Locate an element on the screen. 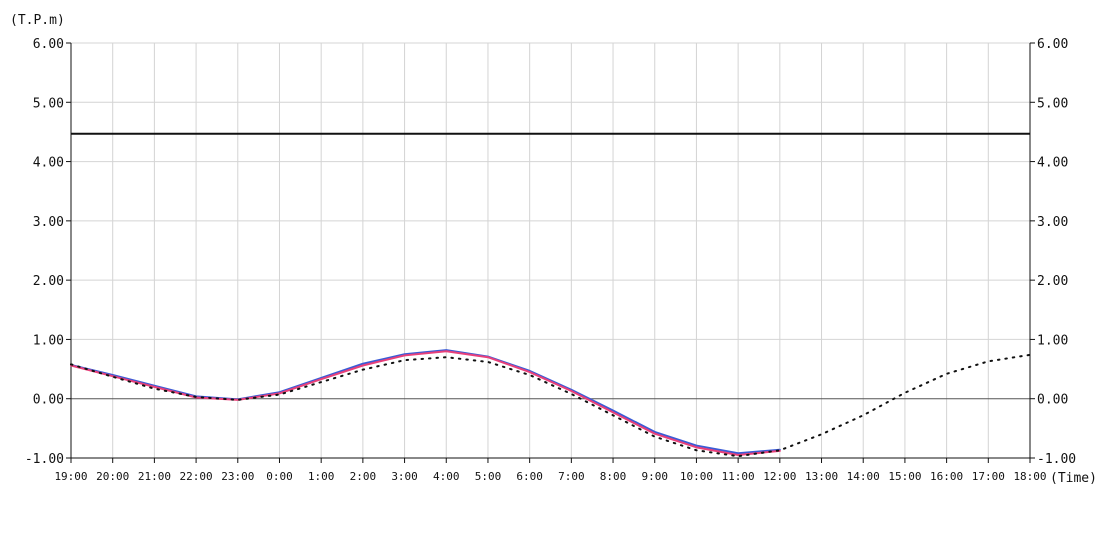 This screenshot has width=1100, height=550. y-tick-label-right: 3.00 is located at coordinates (1052, 222).